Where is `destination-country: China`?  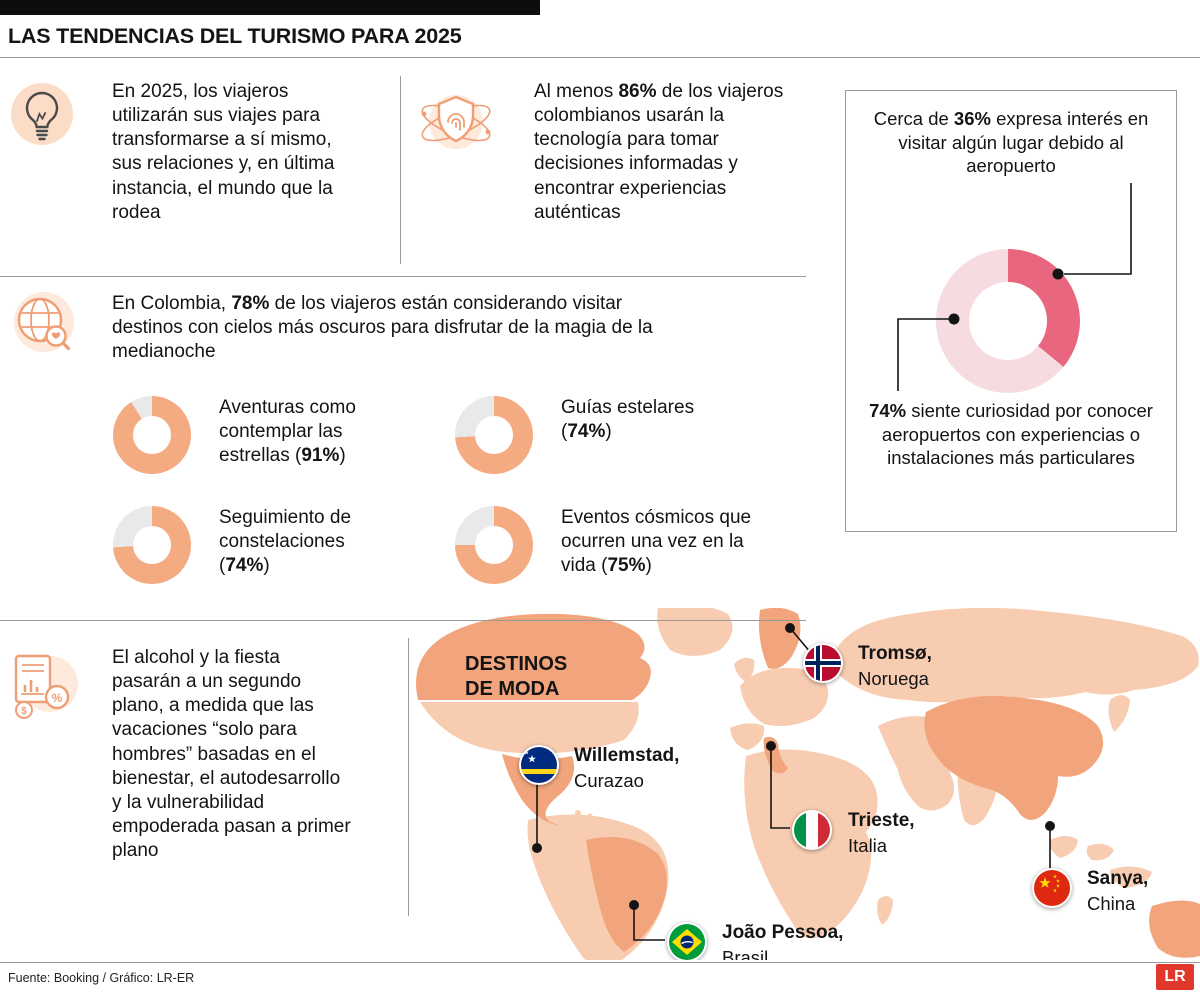 destination-country: China is located at coordinates (1111, 903).